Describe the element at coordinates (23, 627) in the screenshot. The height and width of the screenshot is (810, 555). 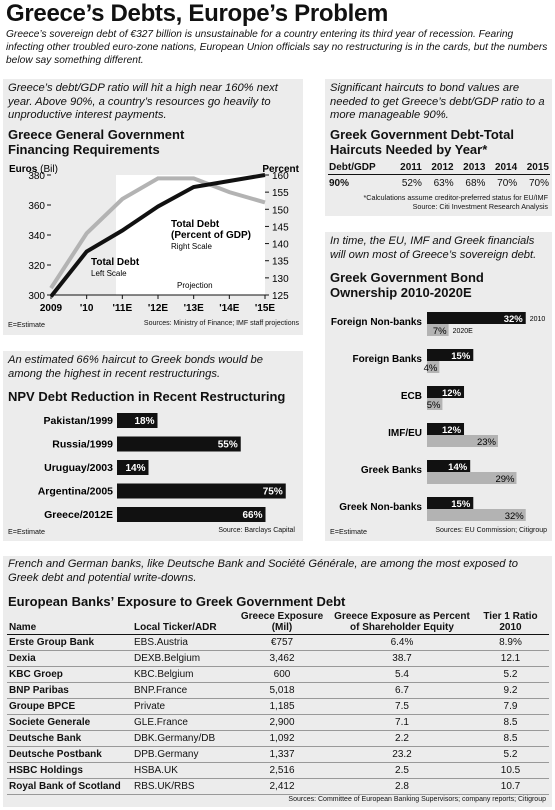
I see `banks-header-name: Name` at that location.